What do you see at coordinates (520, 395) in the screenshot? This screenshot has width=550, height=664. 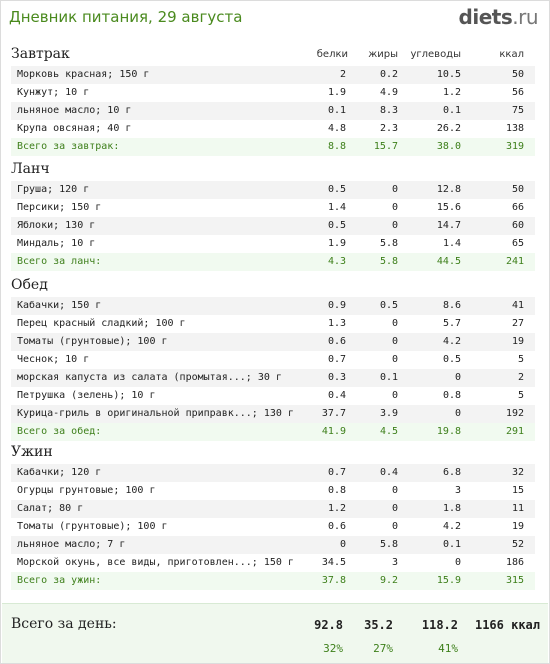 I see `food-kcal: 5` at bounding box center [520, 395].